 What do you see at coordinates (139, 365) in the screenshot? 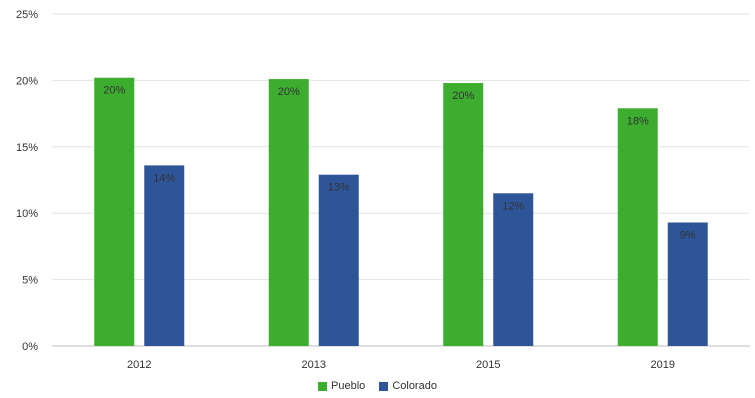
I see `x-tick-label: 2012` at bounding box center [139, 365].